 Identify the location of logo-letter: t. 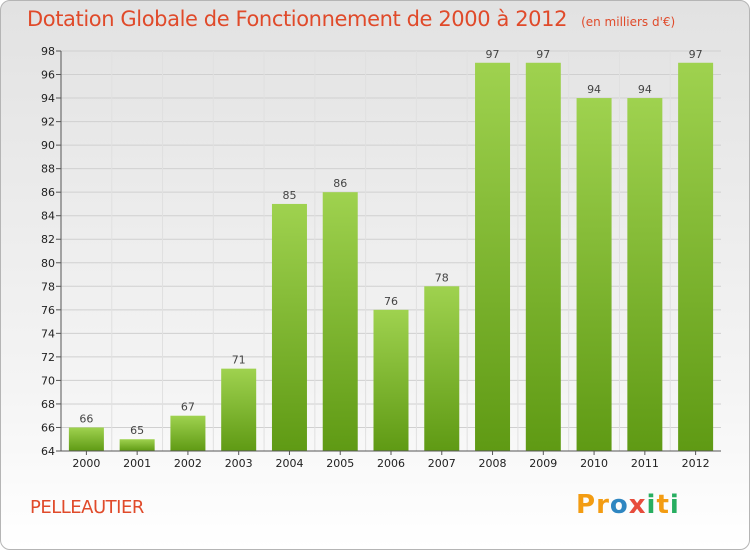
(663, 505).